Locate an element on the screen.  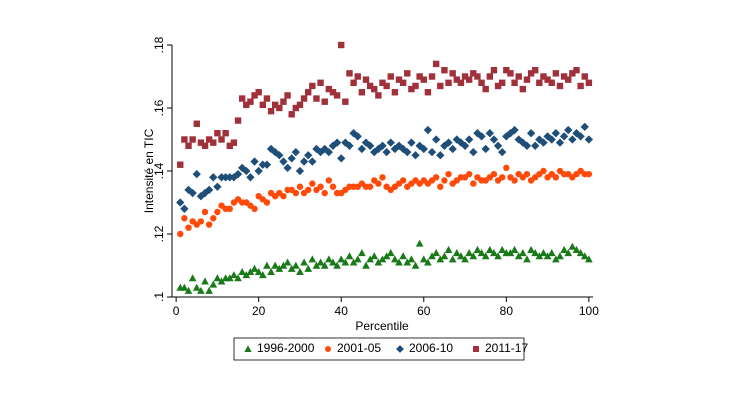
legend-label: 2011-17 is located at coordinates (506, 348).